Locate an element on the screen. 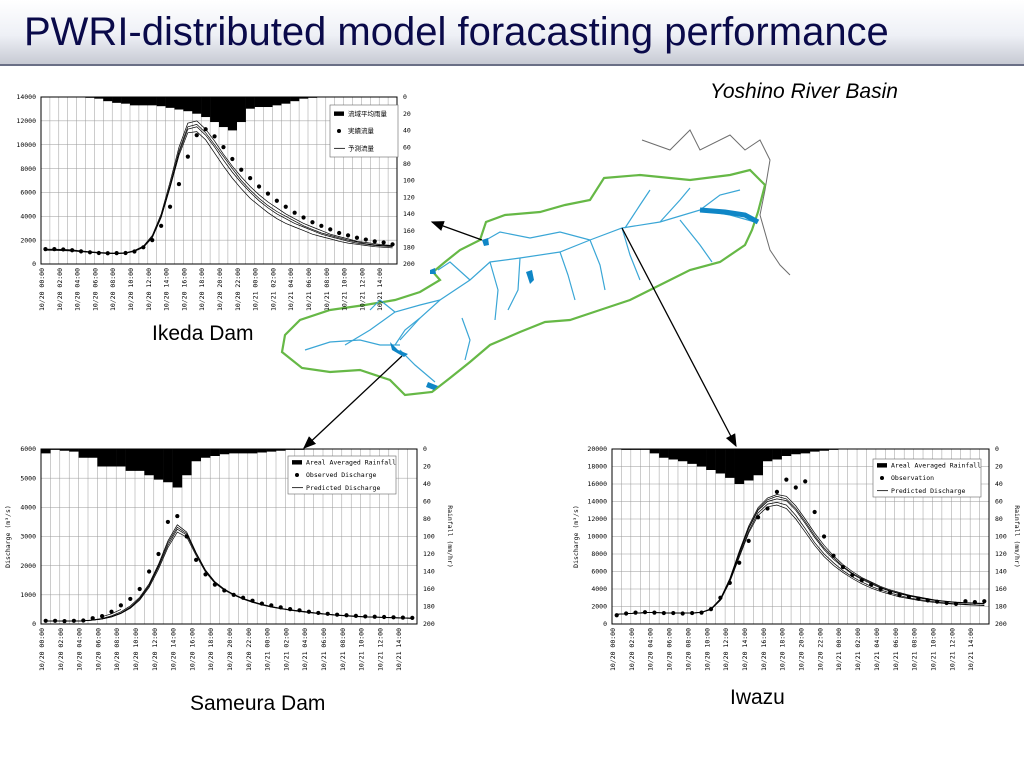  y-axis-title: Discharge (m³/s) is located at coordinates (8, 536).